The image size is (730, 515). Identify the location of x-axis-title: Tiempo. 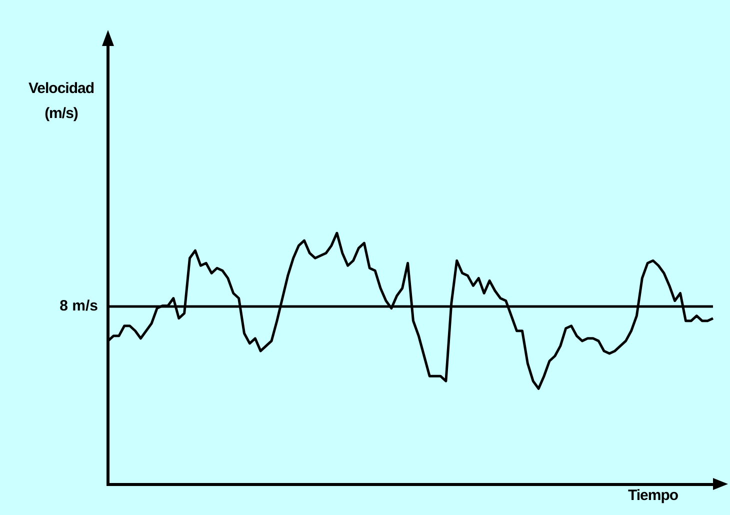
(653, 495).